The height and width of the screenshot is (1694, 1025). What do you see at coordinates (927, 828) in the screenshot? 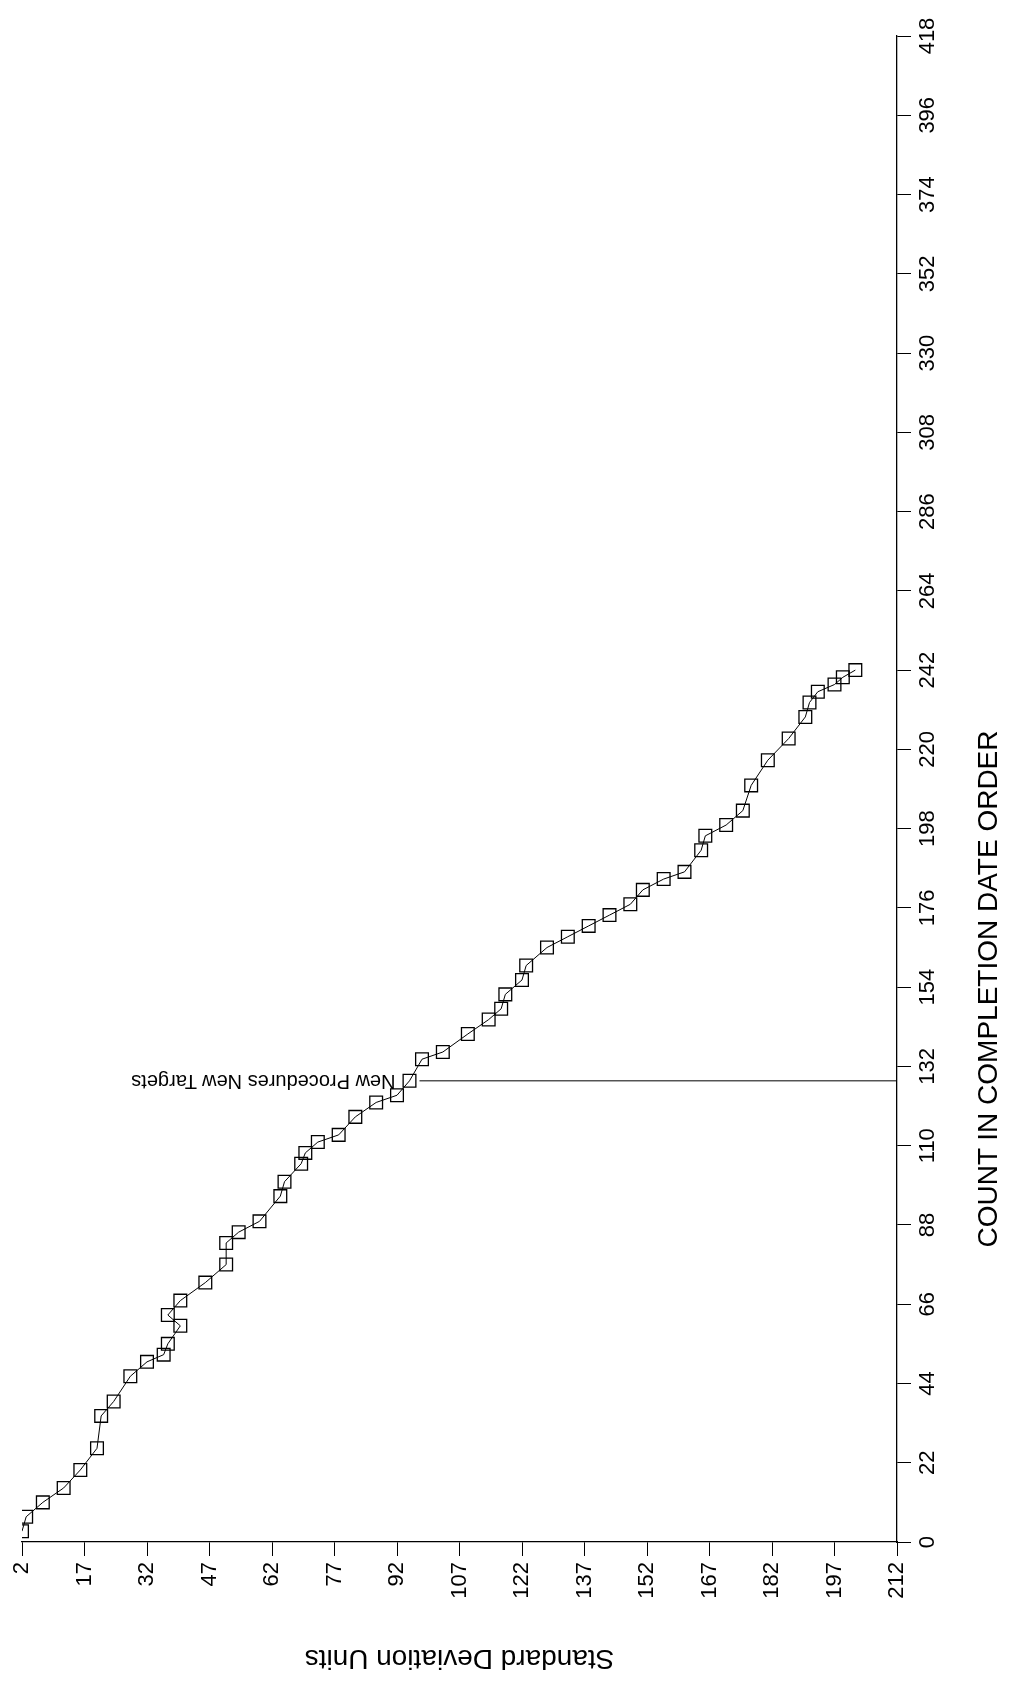
I see `y-tick-label: 198` at bounding box center [927, 828].